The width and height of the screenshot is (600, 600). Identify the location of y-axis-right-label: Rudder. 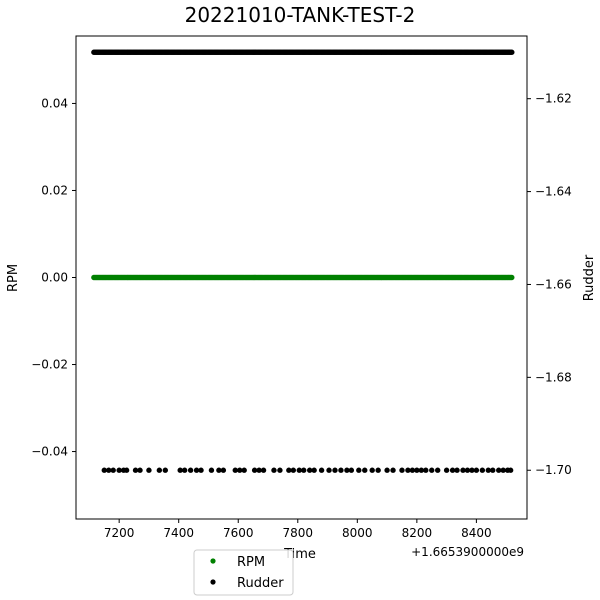
(589, 277).